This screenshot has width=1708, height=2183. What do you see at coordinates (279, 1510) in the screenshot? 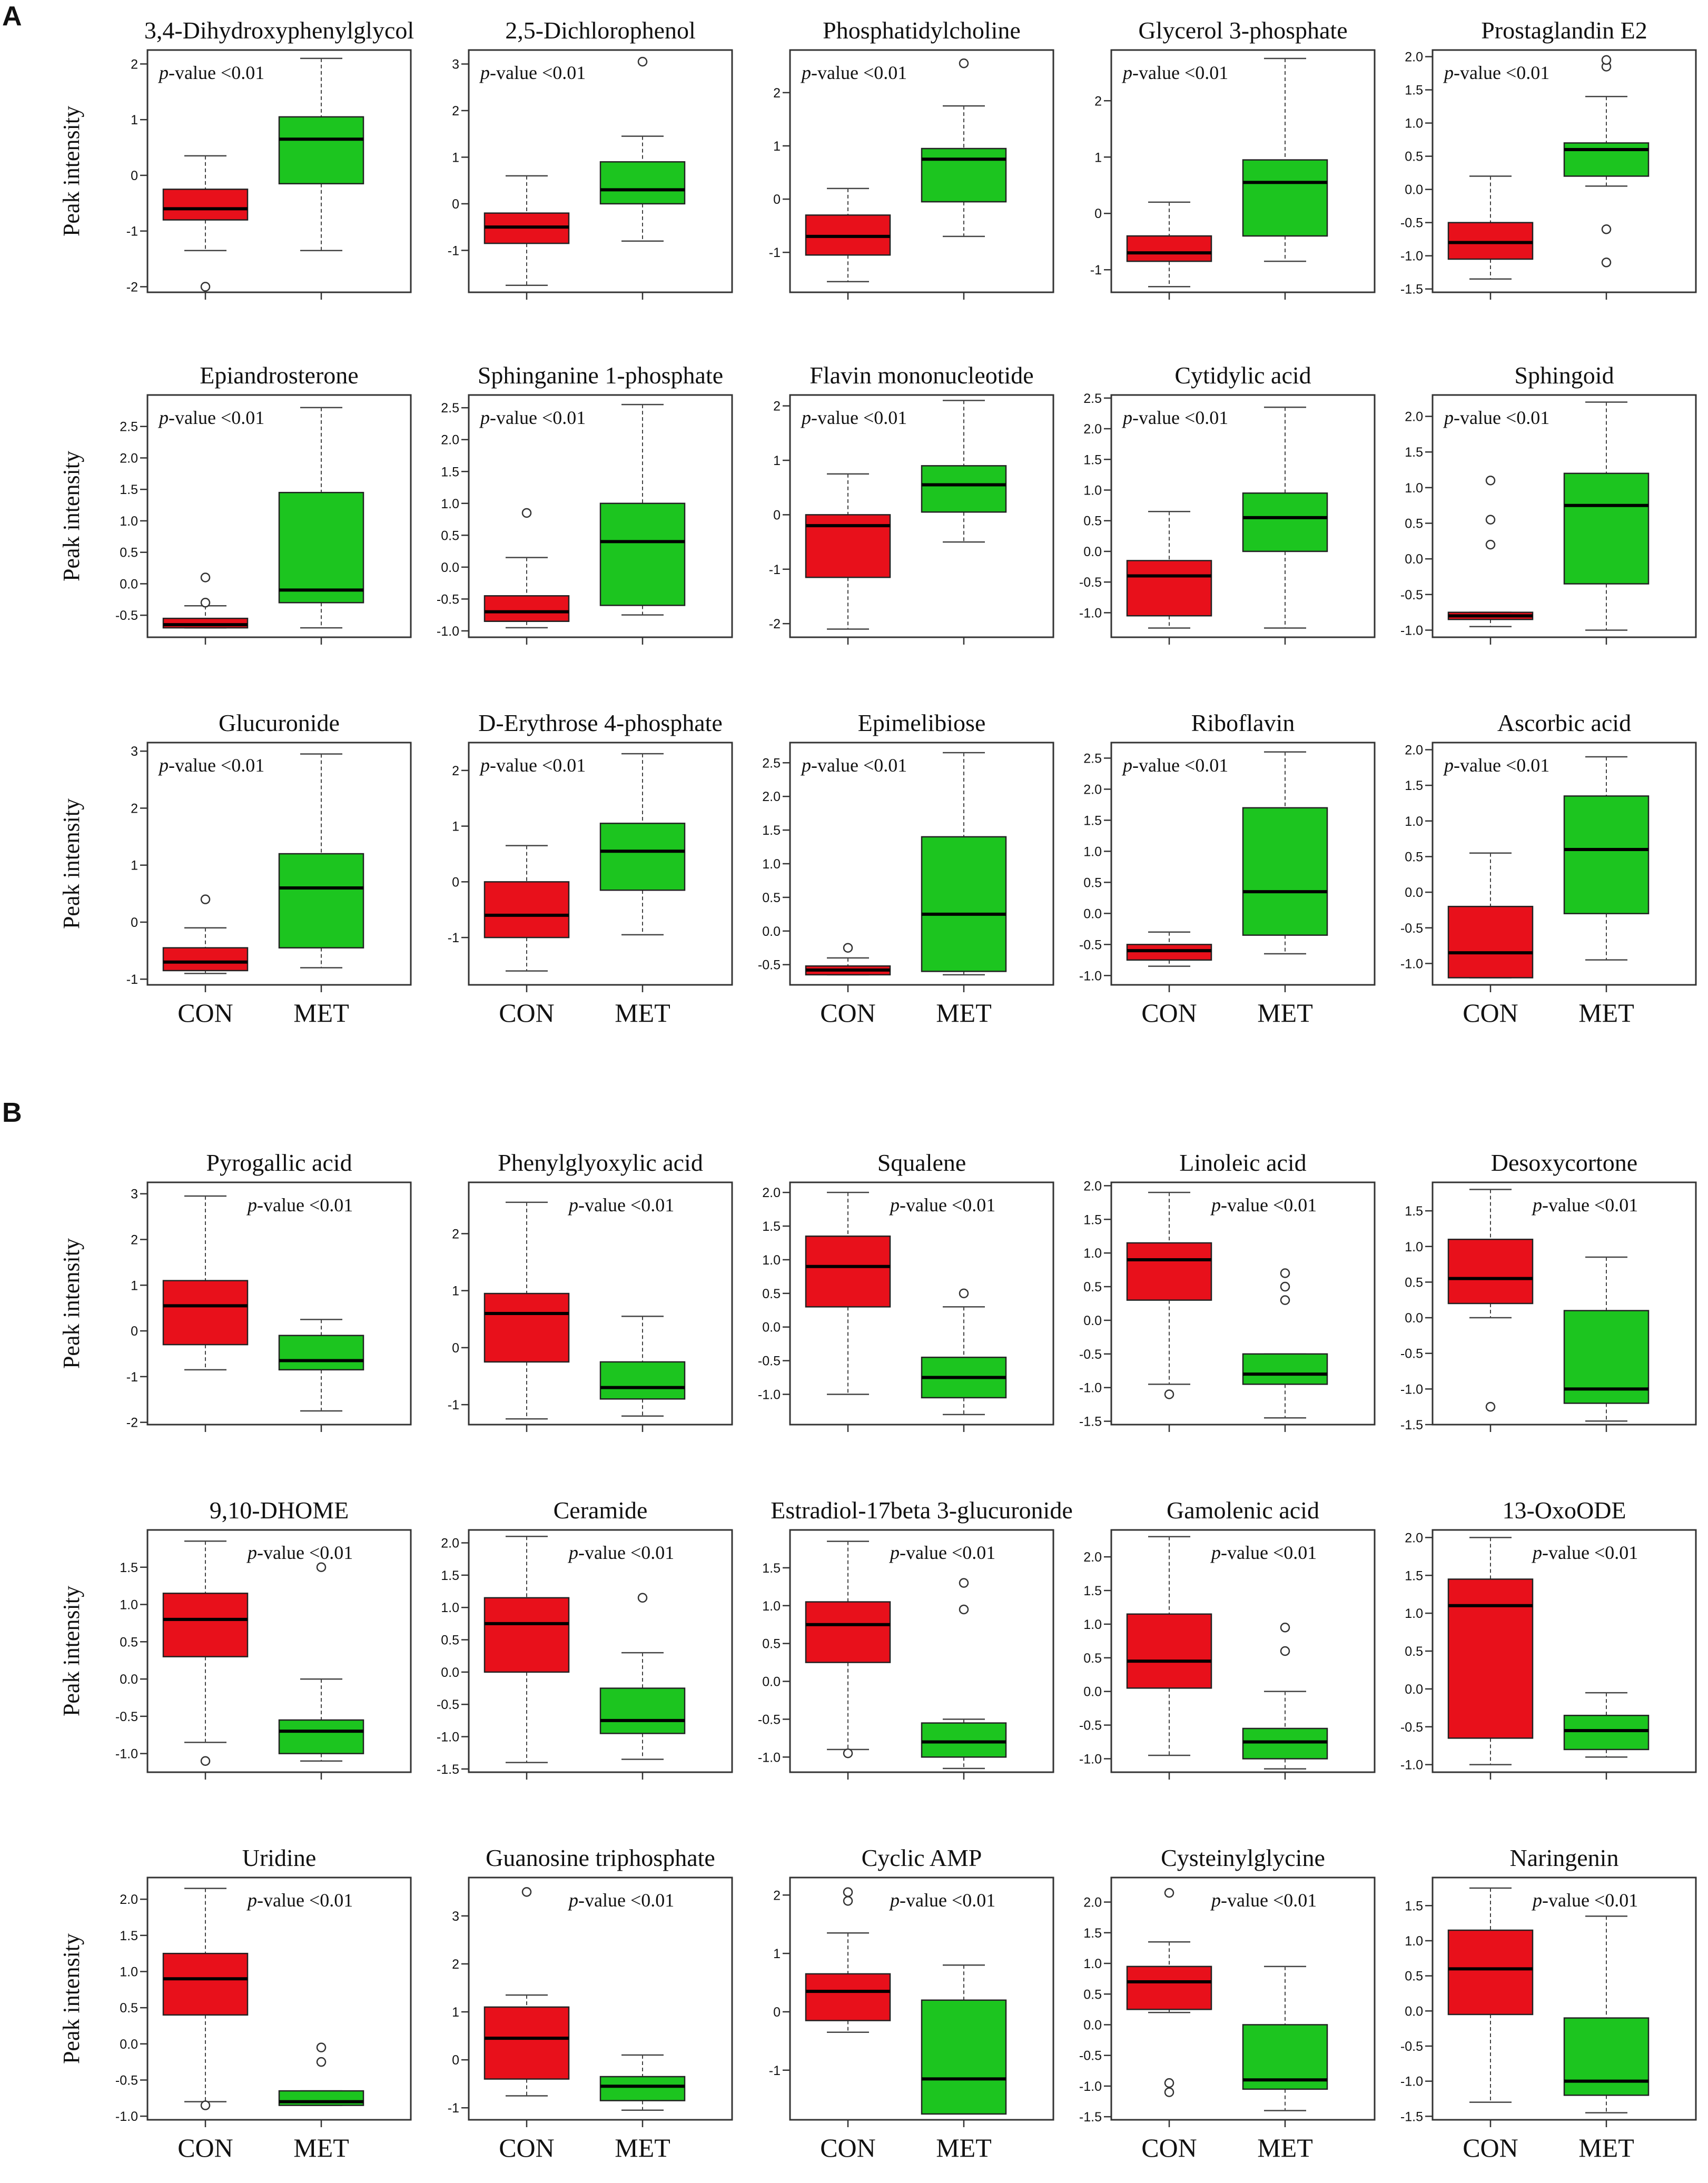
I see `chart-title: 9,10-DHOME` at bounding box center [279, 1510].